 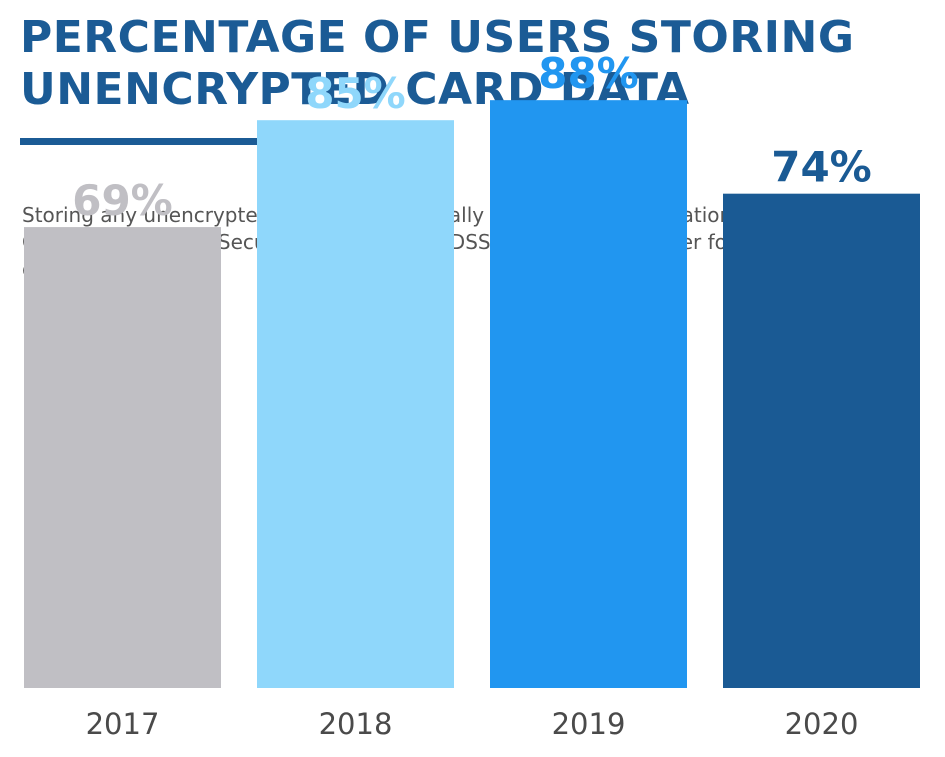 I want to click on value-label-2017: 69%, so click(x=122, y=200).